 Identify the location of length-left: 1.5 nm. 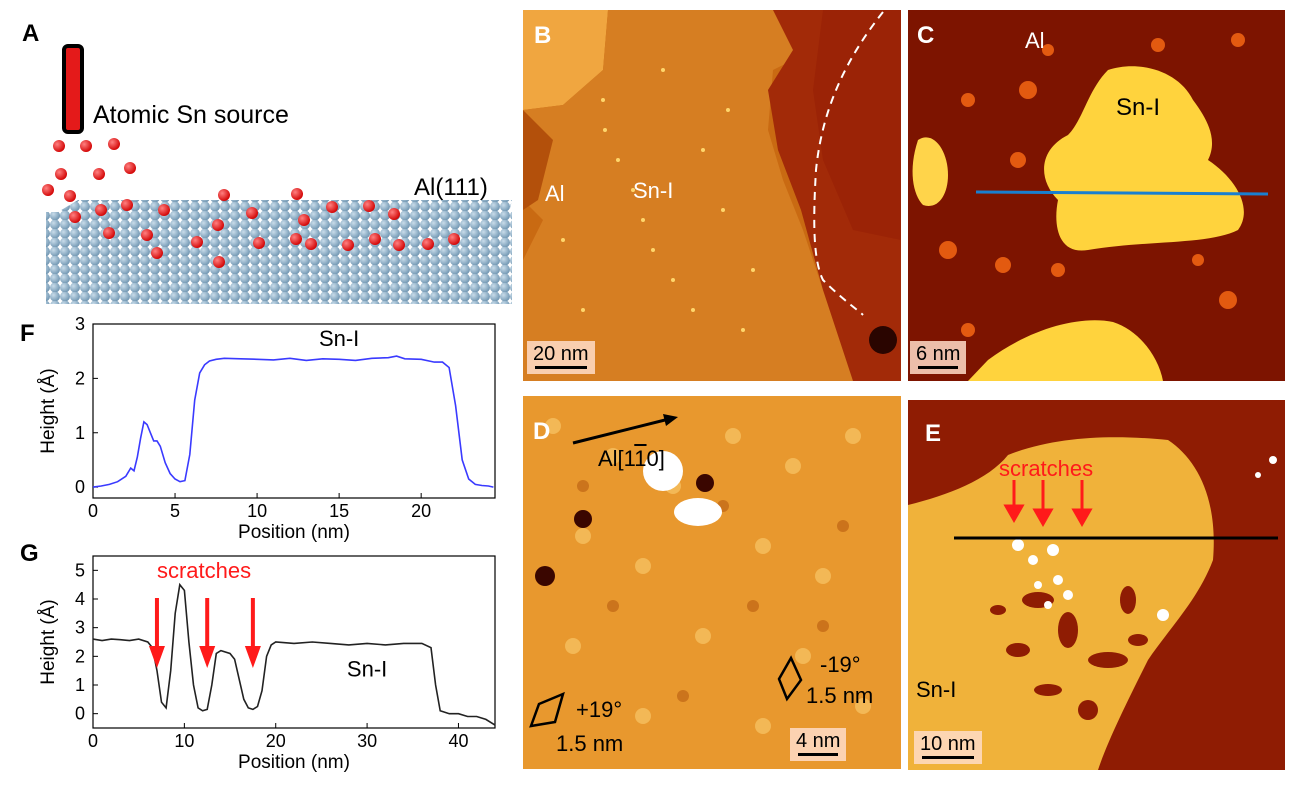
(590, 743).